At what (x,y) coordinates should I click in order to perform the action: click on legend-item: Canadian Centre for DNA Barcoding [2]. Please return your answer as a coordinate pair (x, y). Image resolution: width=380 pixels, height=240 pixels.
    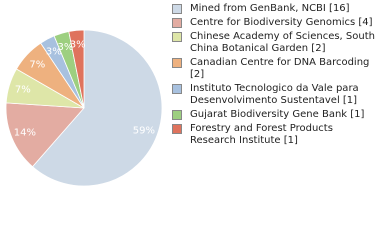
    Looking at the image, I should click on (274, 69).